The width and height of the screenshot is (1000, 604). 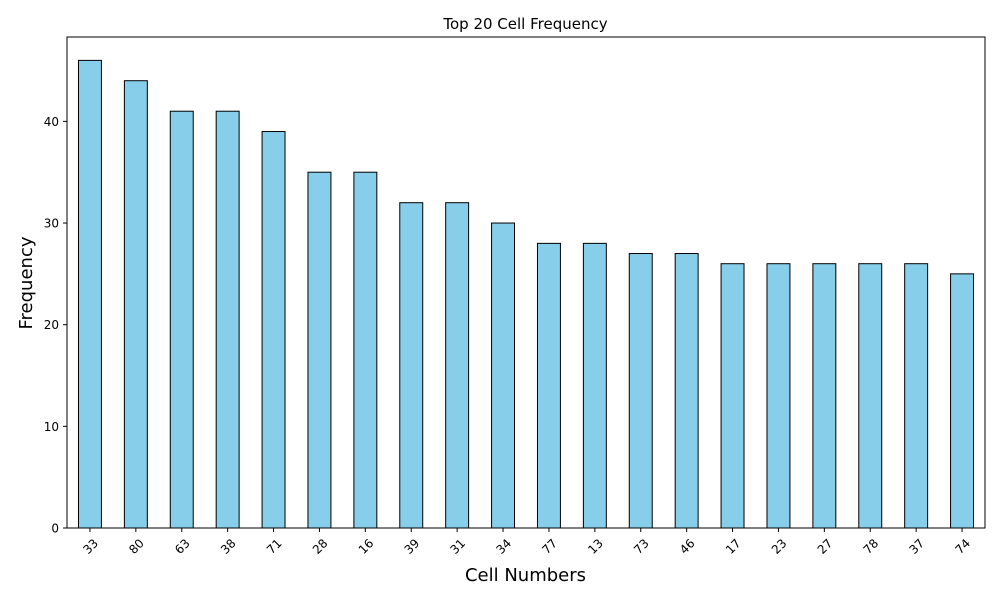 What do you see at coordinates (525, 575) in the screenshot?
I see `x-axis-label: Cell Numbers` at bounding box center [525, 575].